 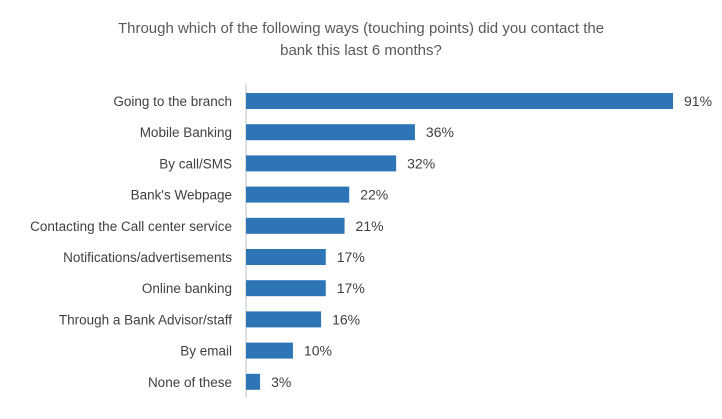 What do you see at coordinates (172, 101) in the screenshot?
I see `category-label: Going to the branch` at bounding box center [172, 101].